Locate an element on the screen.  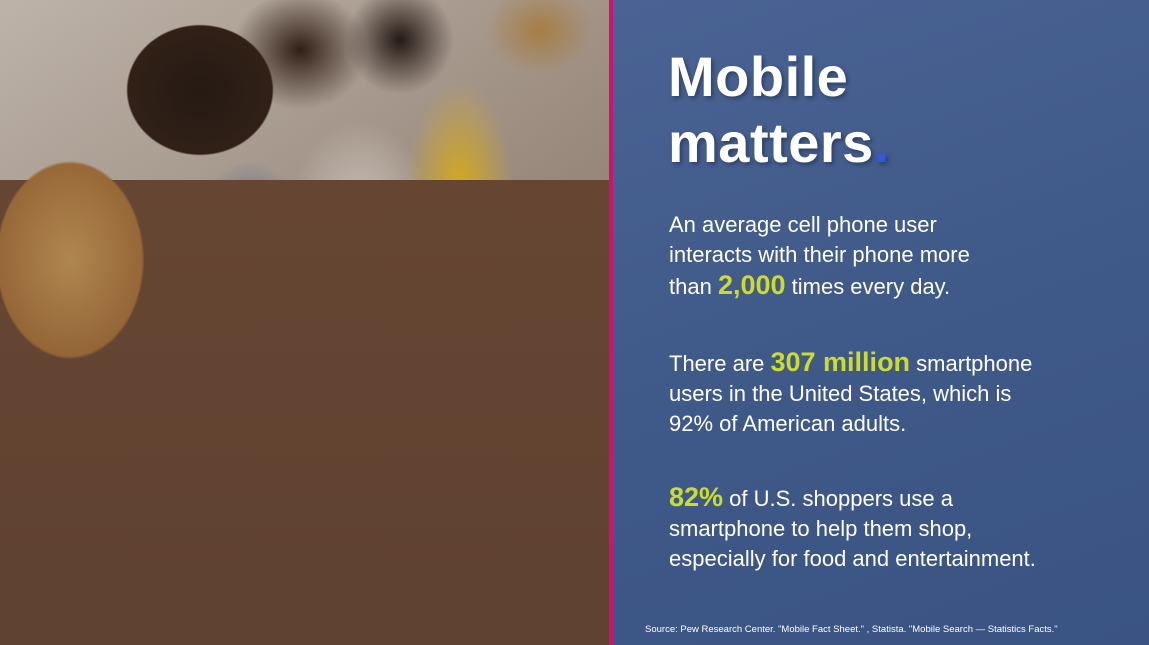
slide-title: Mobile matters. is located at coordinates (779, 110).